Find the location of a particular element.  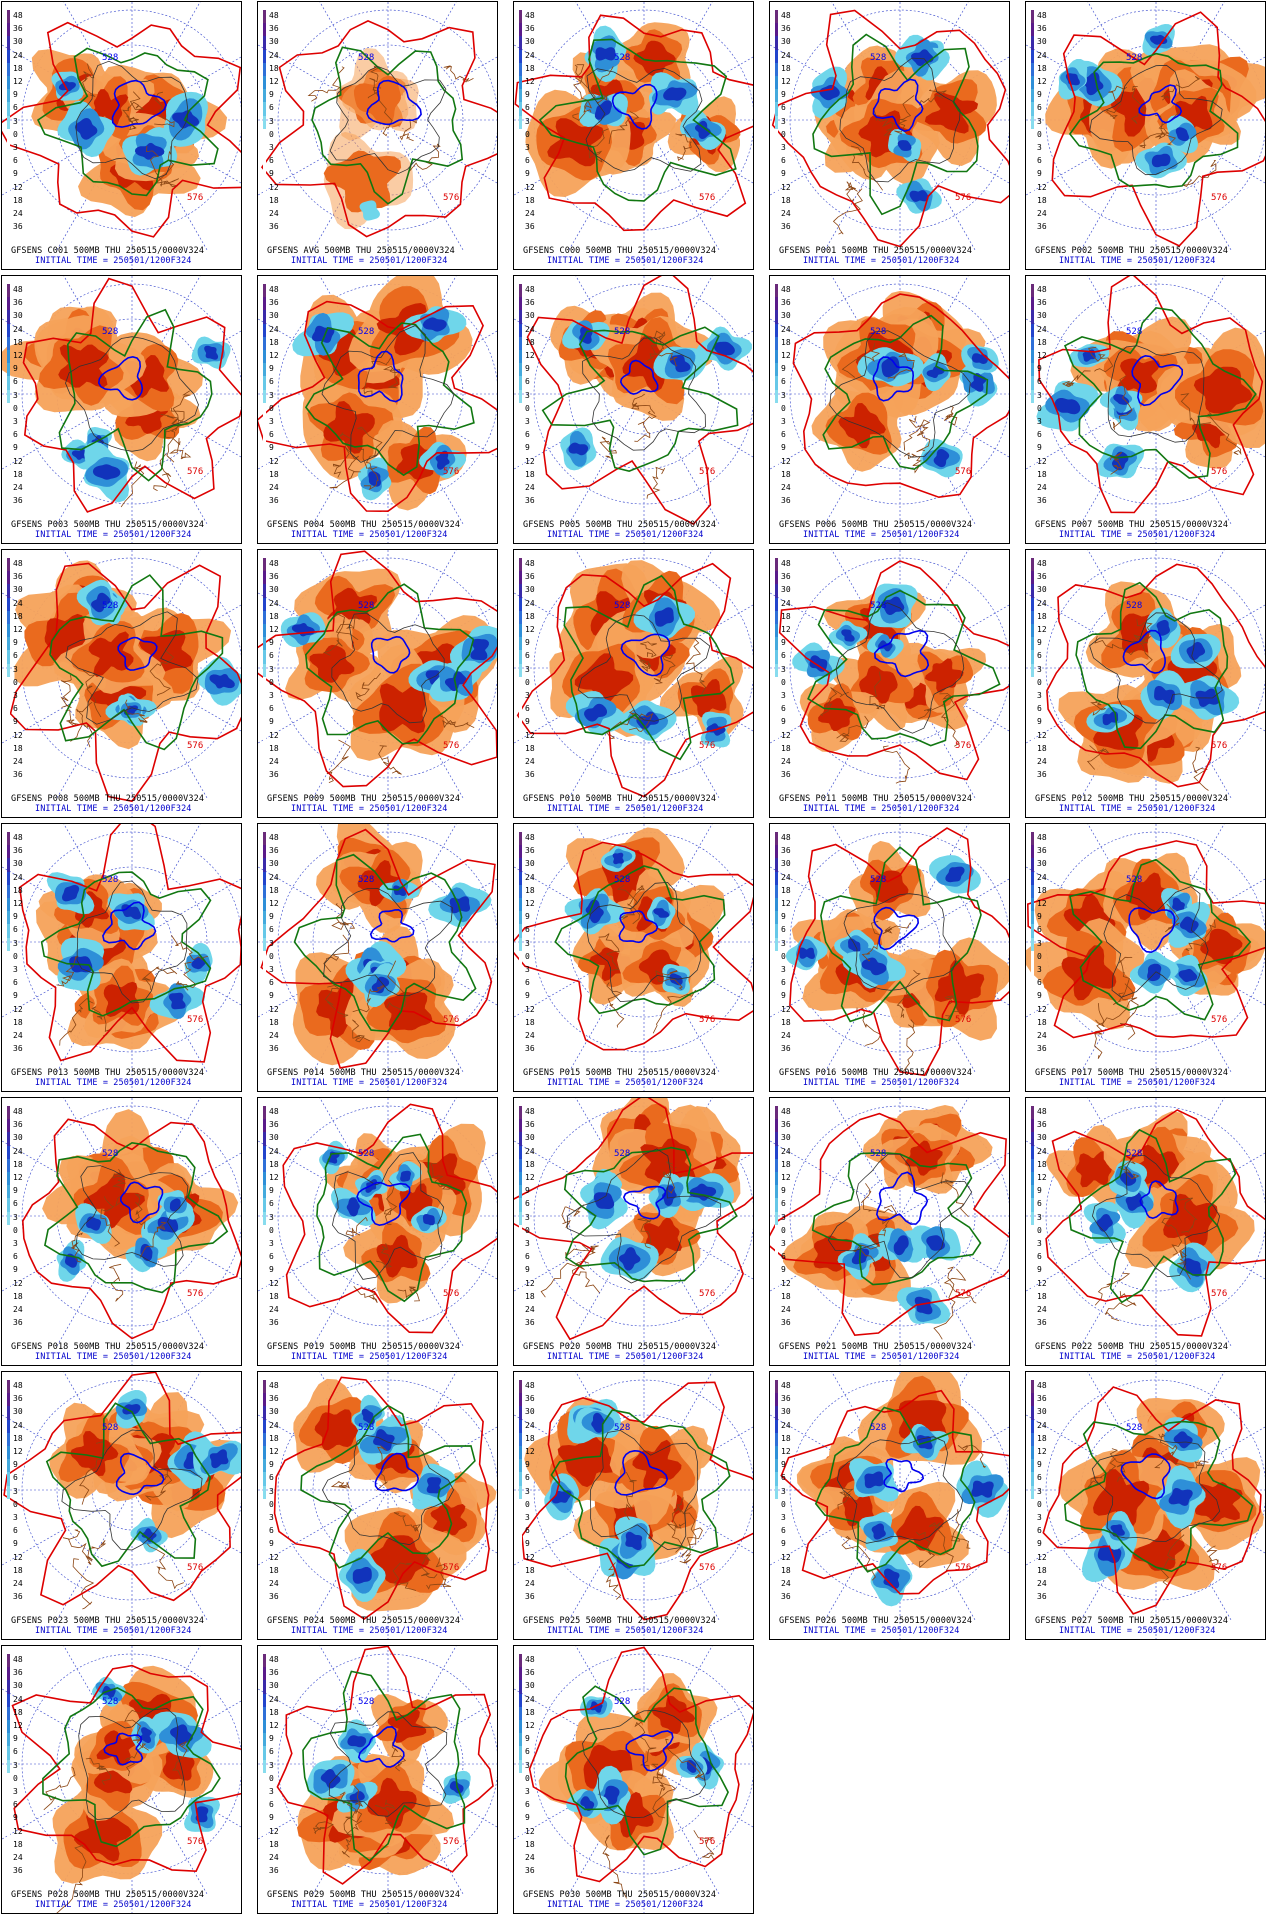

panel-caption: GFSENS P025 500MB THU 250515/0000V324 is located at coordinates (620, 1621).